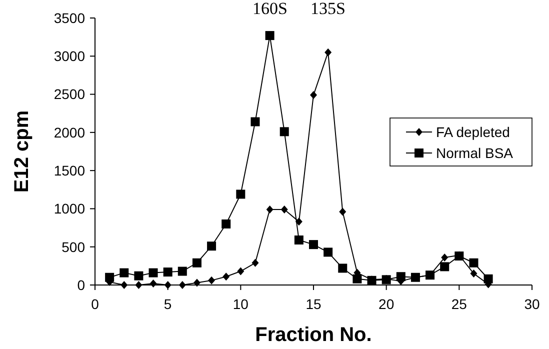 This screenshot has width=549, height=349. What do you see at coordinates (81, 284) in the screenshot?
I see `y-tick-label: 0` at bounding box center [81, 284].